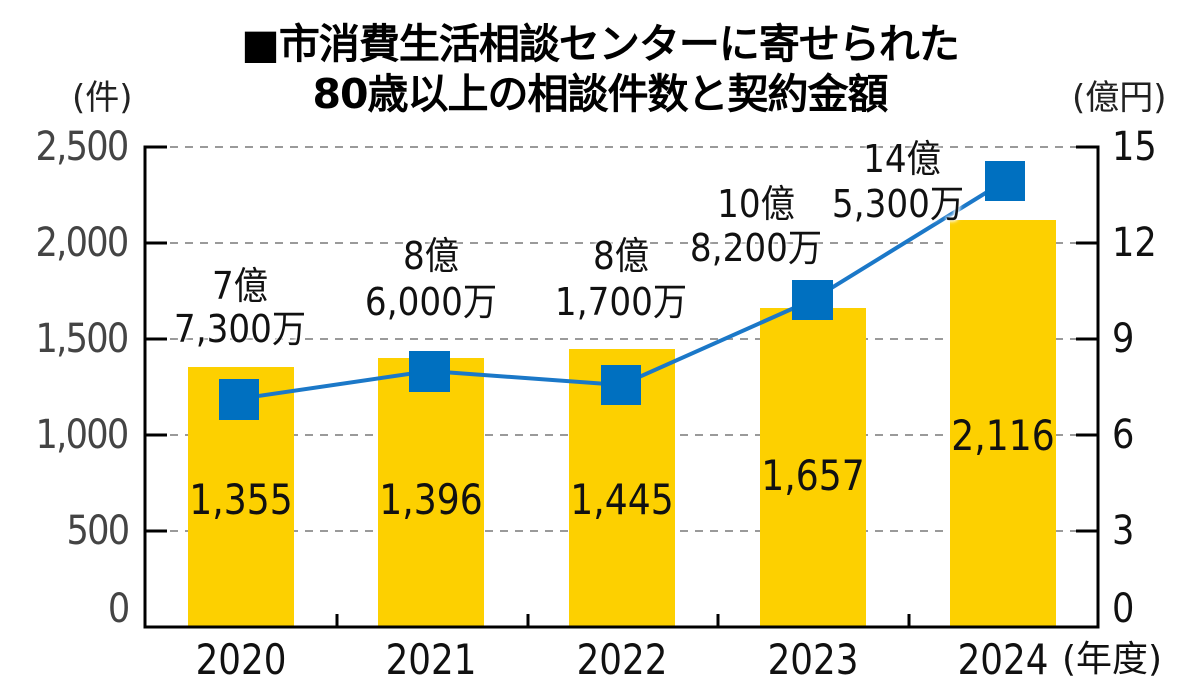 The width and height of the screenshot is (1200, 693). I want to click on marker-2021, so click(429, 371).